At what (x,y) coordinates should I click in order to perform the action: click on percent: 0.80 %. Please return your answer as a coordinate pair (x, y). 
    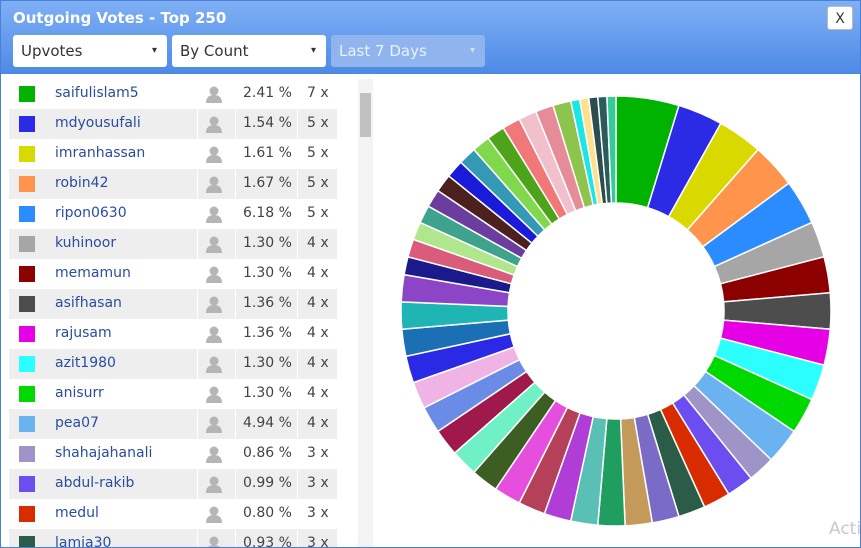
    Looking at the image, I should click on (267, 513).